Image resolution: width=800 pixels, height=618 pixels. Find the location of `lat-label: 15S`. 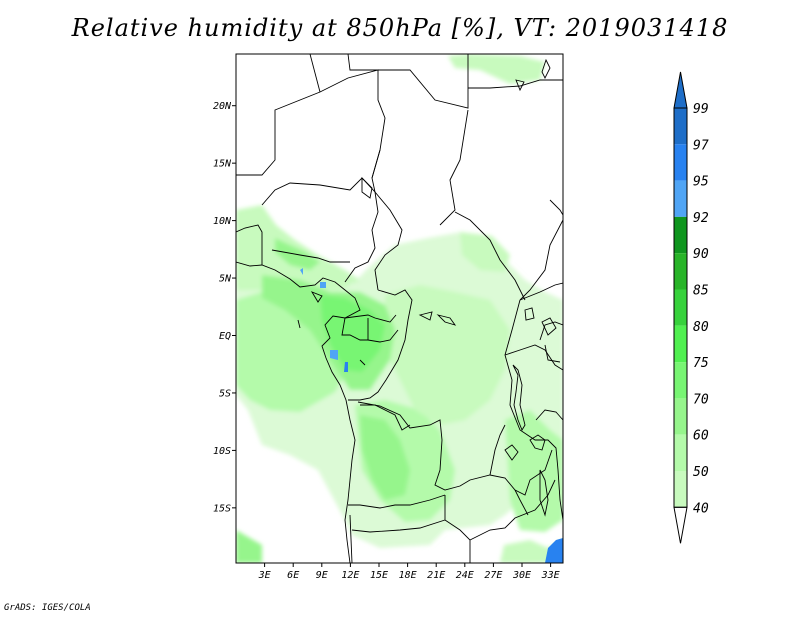

lat-label: 15S is located at coordinates (222, 508).